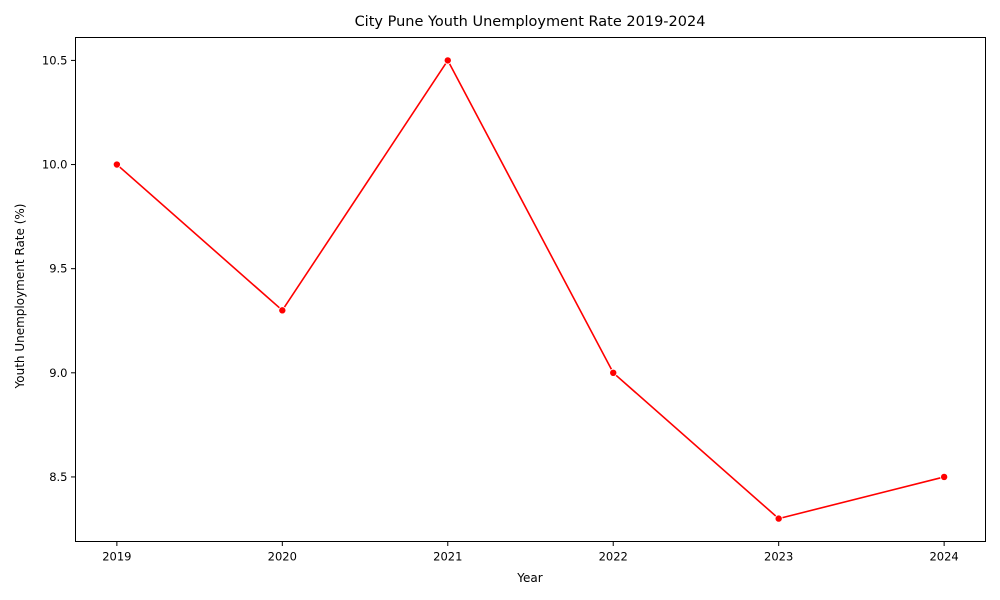 This screenshot has height=600, width=1000. What do you see at coordinates (943, 557) in the screenshot?
I see `x-tick-label: 2024` at bounding box center [943, 557].